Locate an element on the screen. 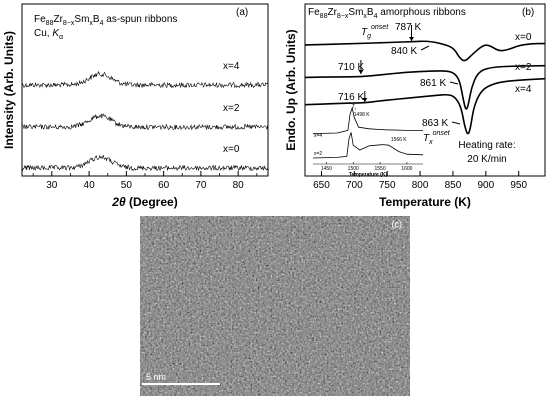 Image resolution: width=550 pixels, height=400 pixels. panel-a-series is located at coordinates (144, 121).